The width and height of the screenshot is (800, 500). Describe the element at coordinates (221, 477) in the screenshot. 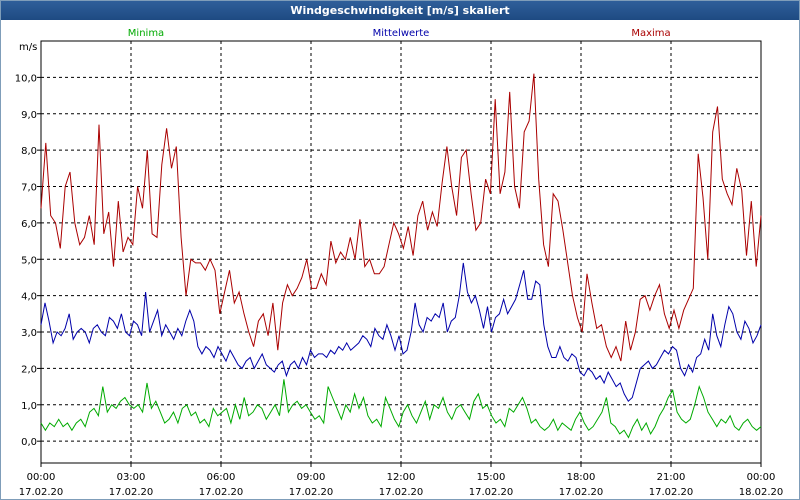

I see `x-tick-time: 06:00` at that location.